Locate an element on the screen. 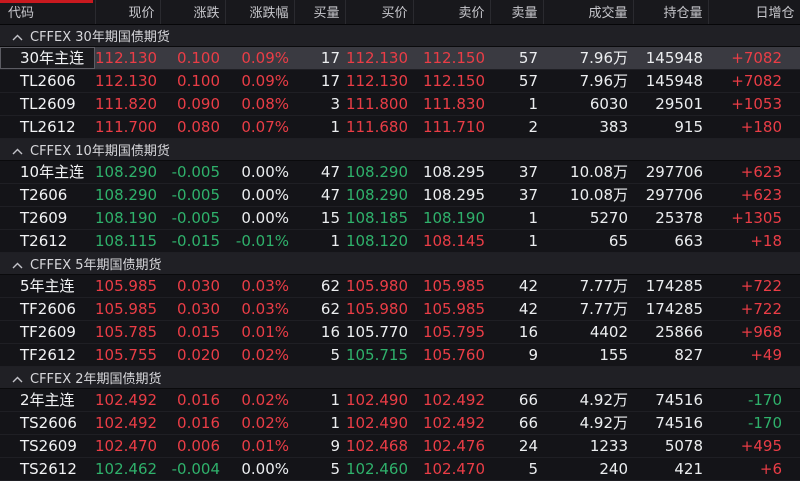 The height and width of the screenshot is (481, 800). cell-oi_chg: -170 is located at coordinates (754, 400).